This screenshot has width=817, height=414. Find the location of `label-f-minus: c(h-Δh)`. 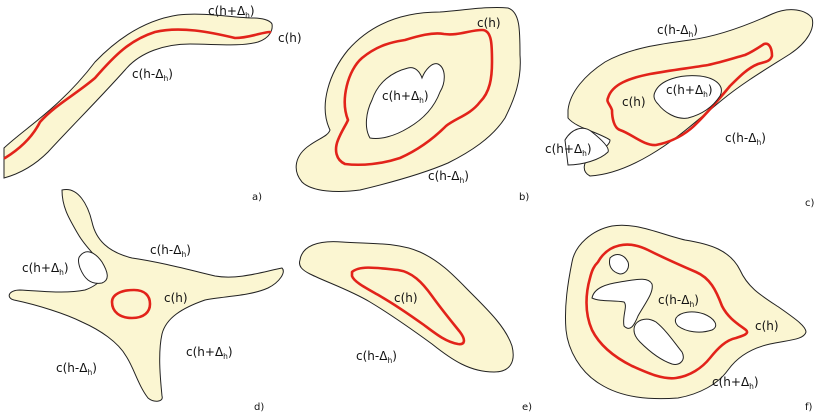

label-f-minus: c(h-Δh) is located at coordinates (678, 301).